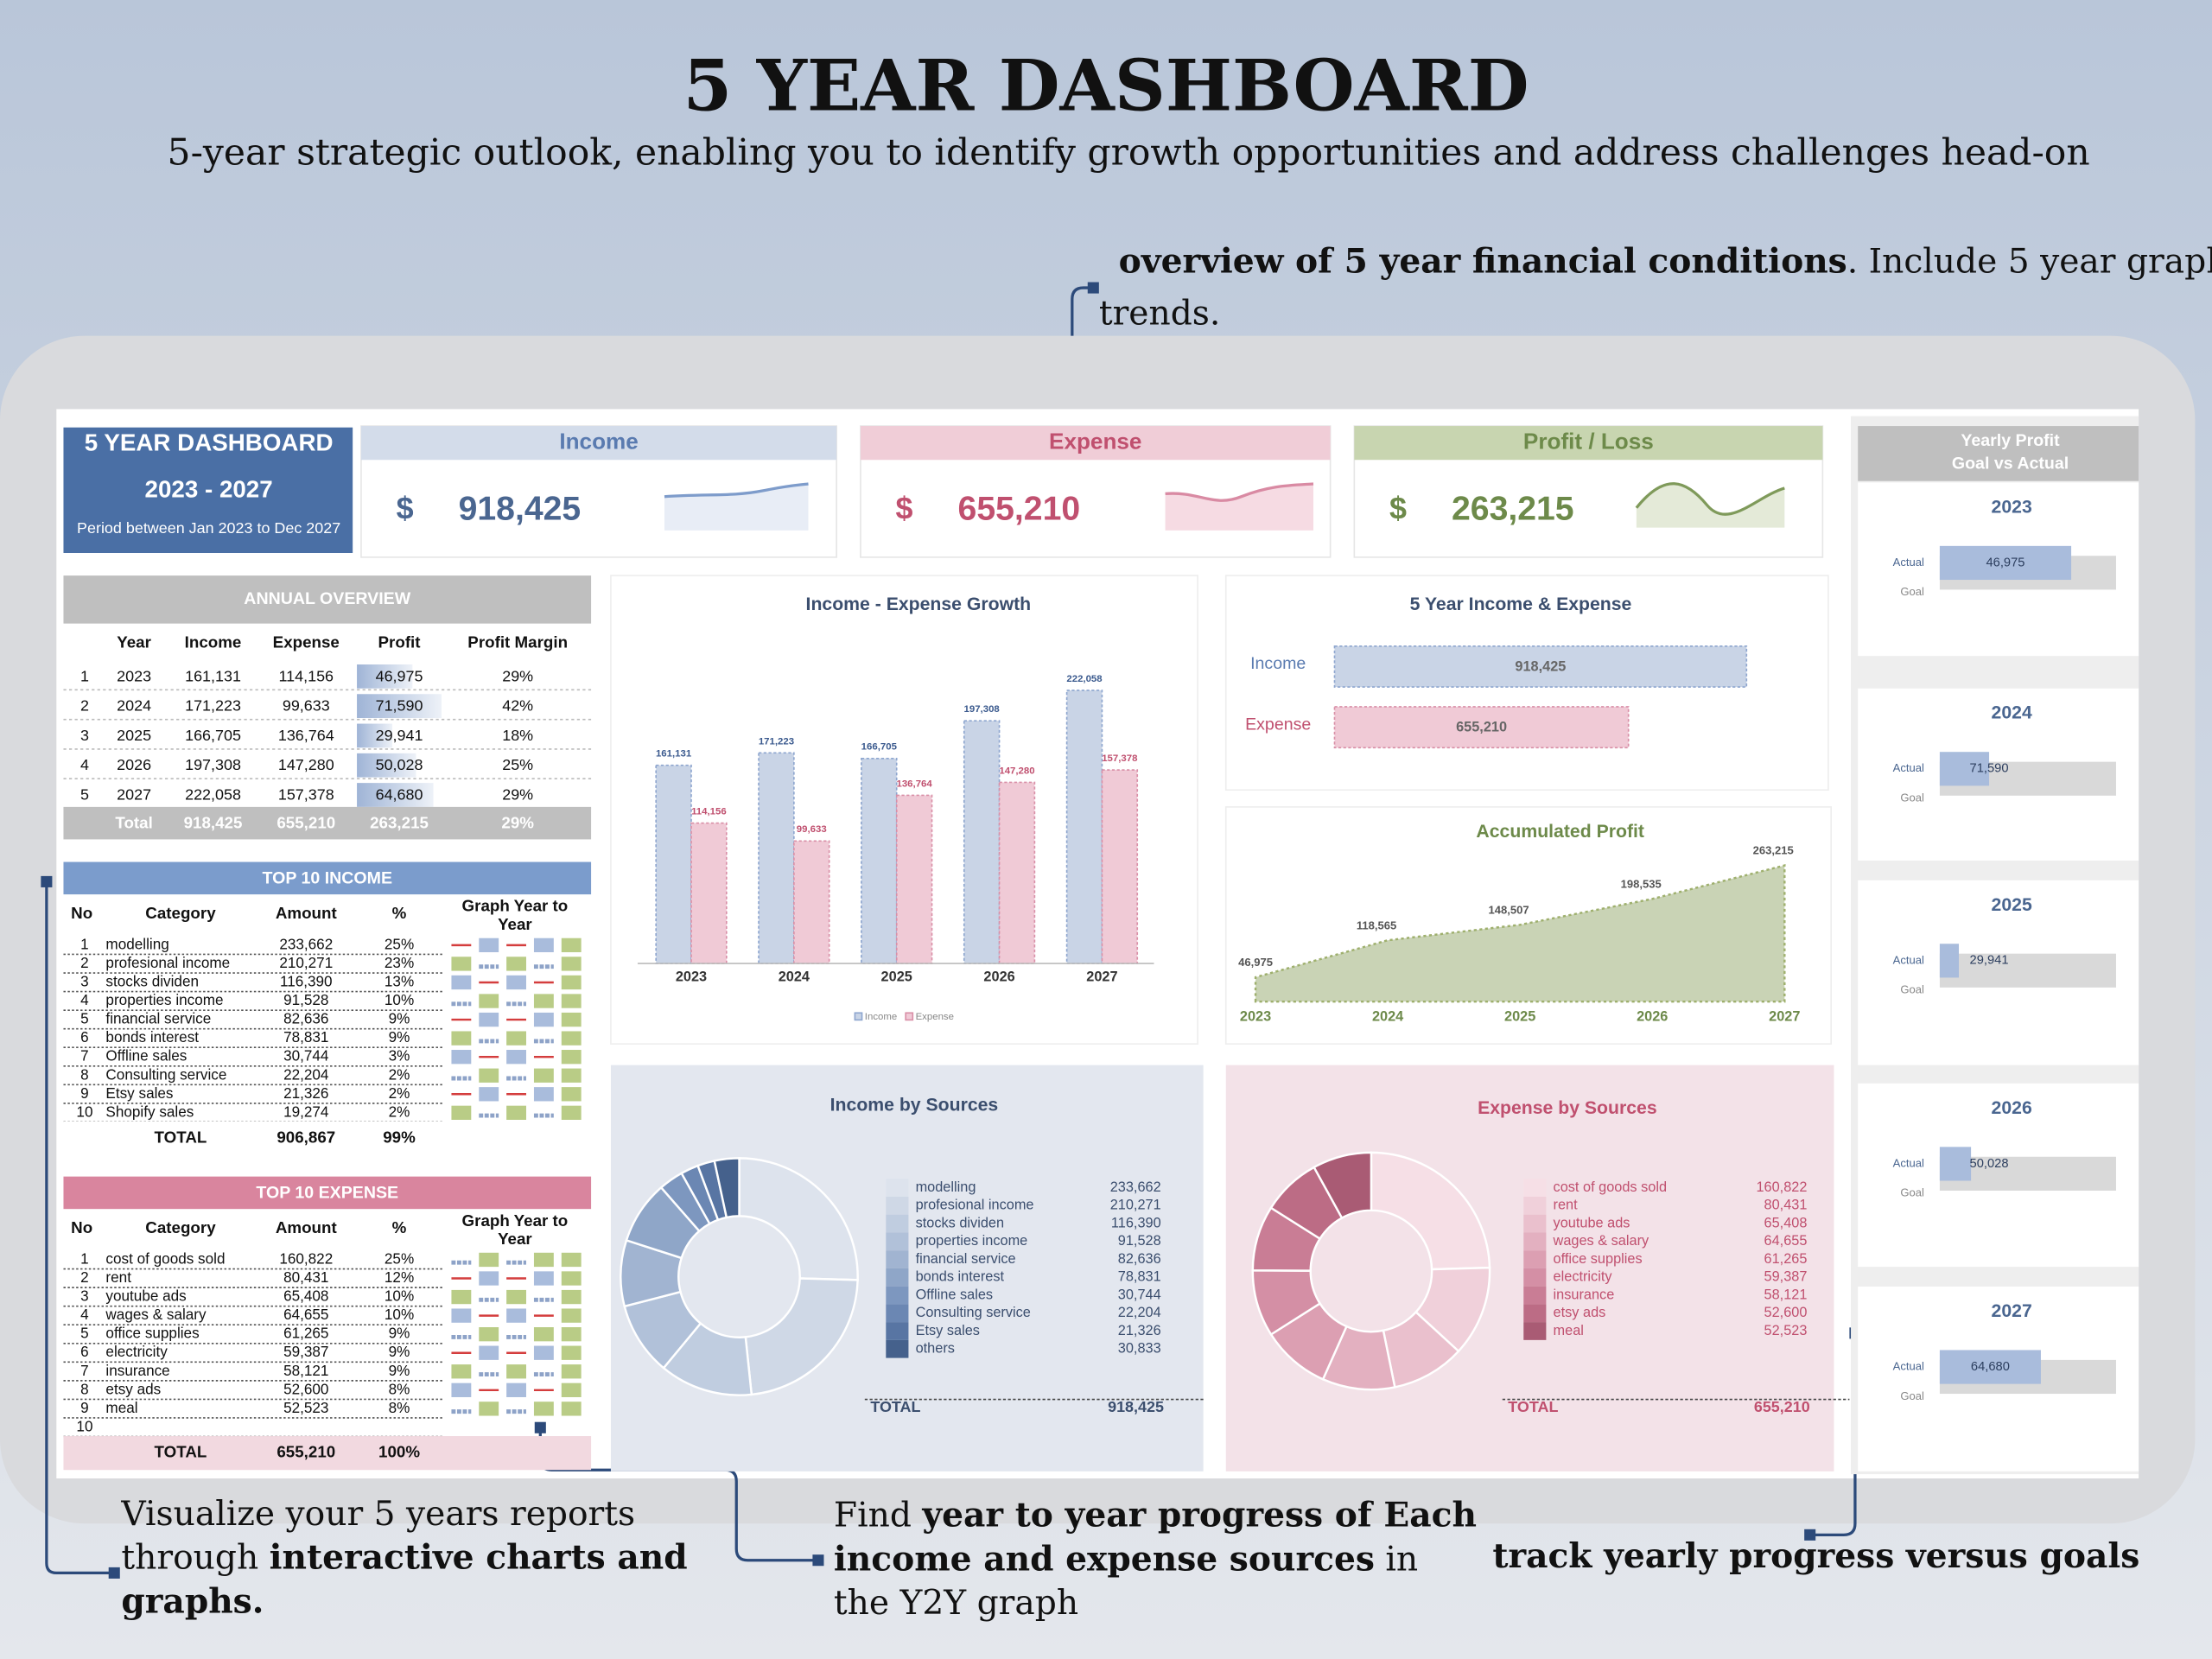 The image size is (2212, 1659). Describe the element at coordinates (1584, 1294) in the screenshot. I see `legend-label: insurance` at that location.